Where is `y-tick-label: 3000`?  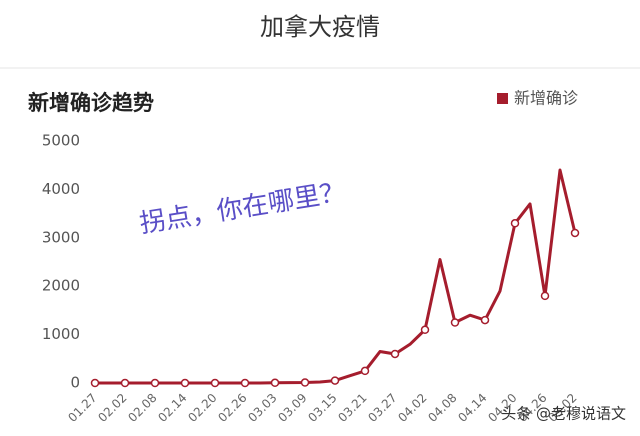
y-tick-label: 3000 is located at coordinates (61, 237).